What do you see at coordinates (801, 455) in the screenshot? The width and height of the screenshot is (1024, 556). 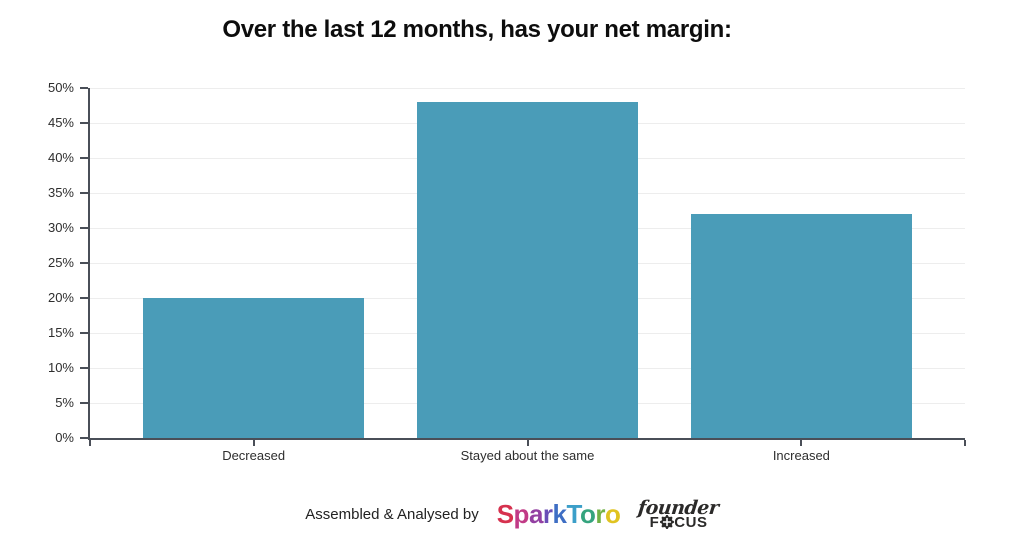 I see `x-tick-label: Increased` at bounding box center [801, 455].